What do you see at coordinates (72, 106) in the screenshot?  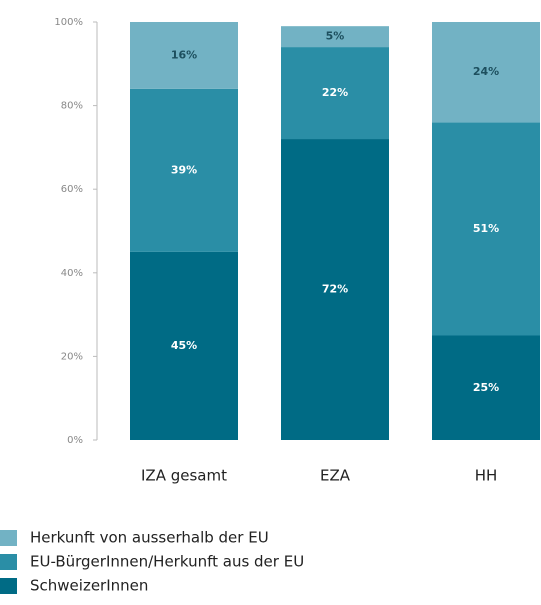 I see `y-tick-label: 80%` at bounding box center [72, 106].